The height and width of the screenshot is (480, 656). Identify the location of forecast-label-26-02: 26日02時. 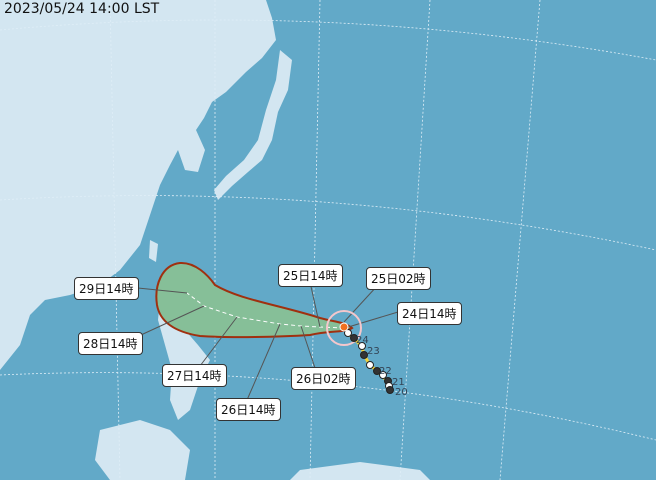
(323, 378).